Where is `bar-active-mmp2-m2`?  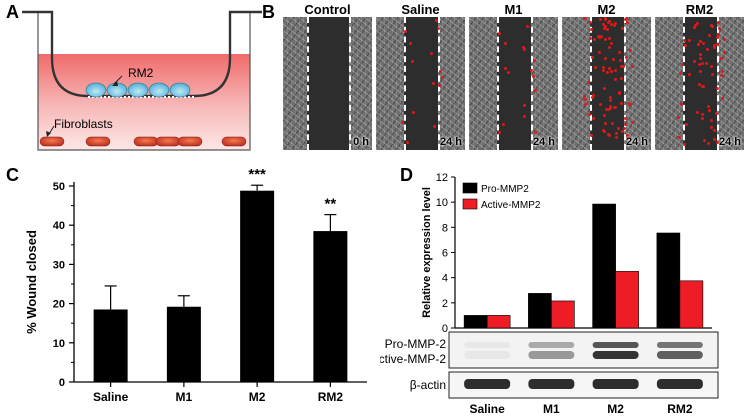
bar-active-mmp2-m2 is located at coordinates (627, 300).